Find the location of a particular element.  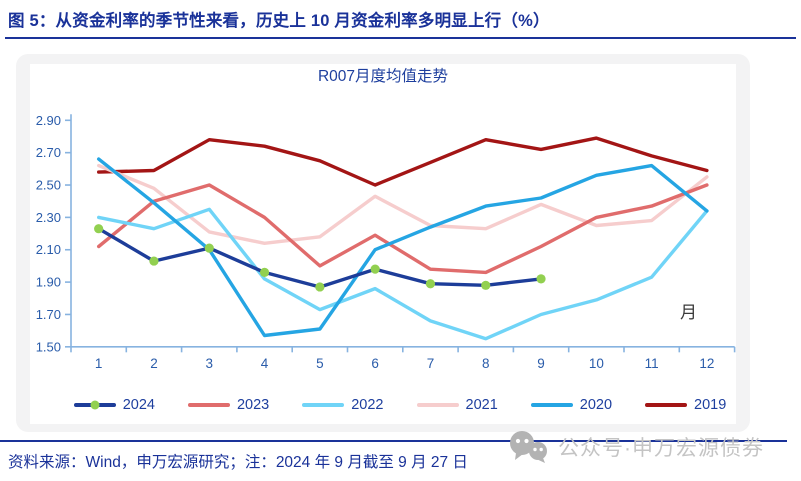

x-tick-label: 3 is located at coordinates (209, 363).